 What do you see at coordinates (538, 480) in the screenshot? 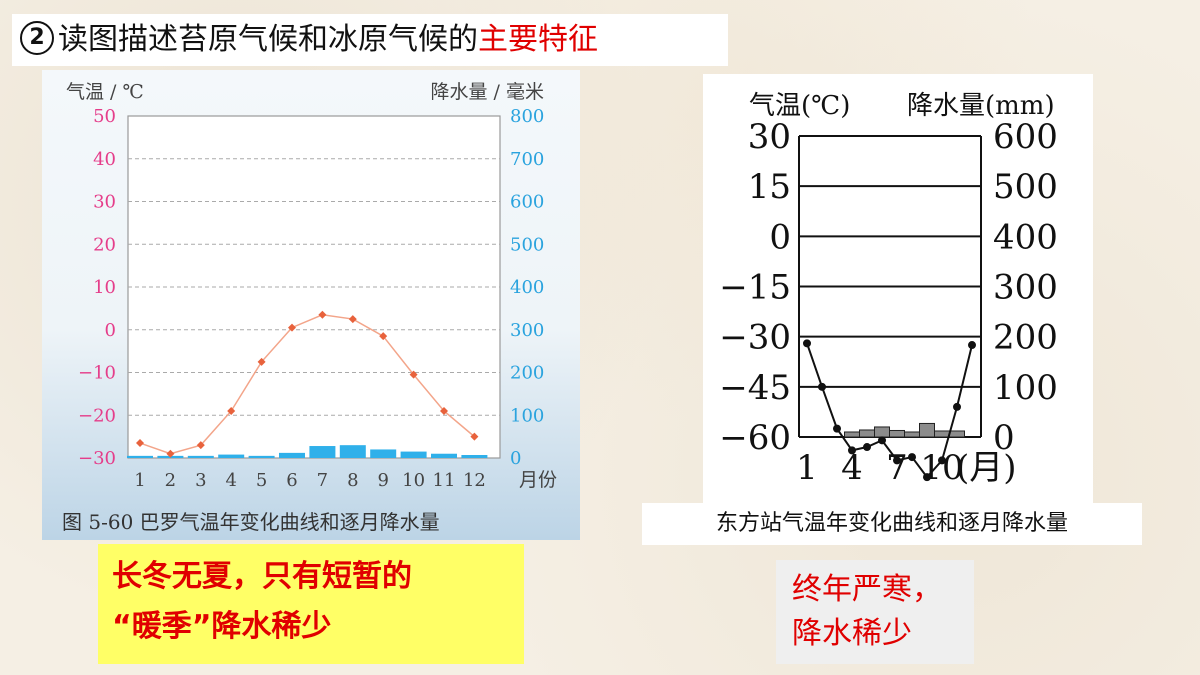
I see `month-axis-label: 月份` at bounding box center [538, 480].